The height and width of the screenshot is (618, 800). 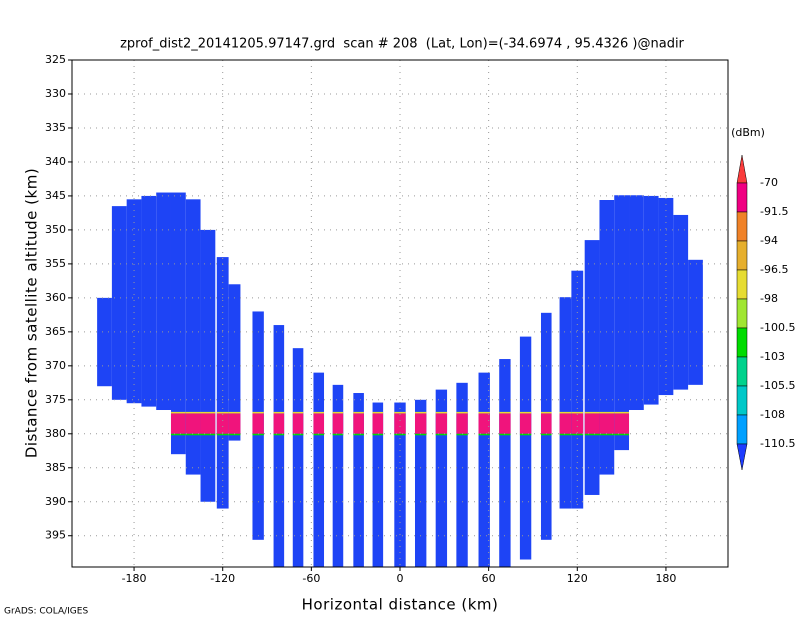 I want to click on colorbar-label: -98, so click(x=769, y=298).